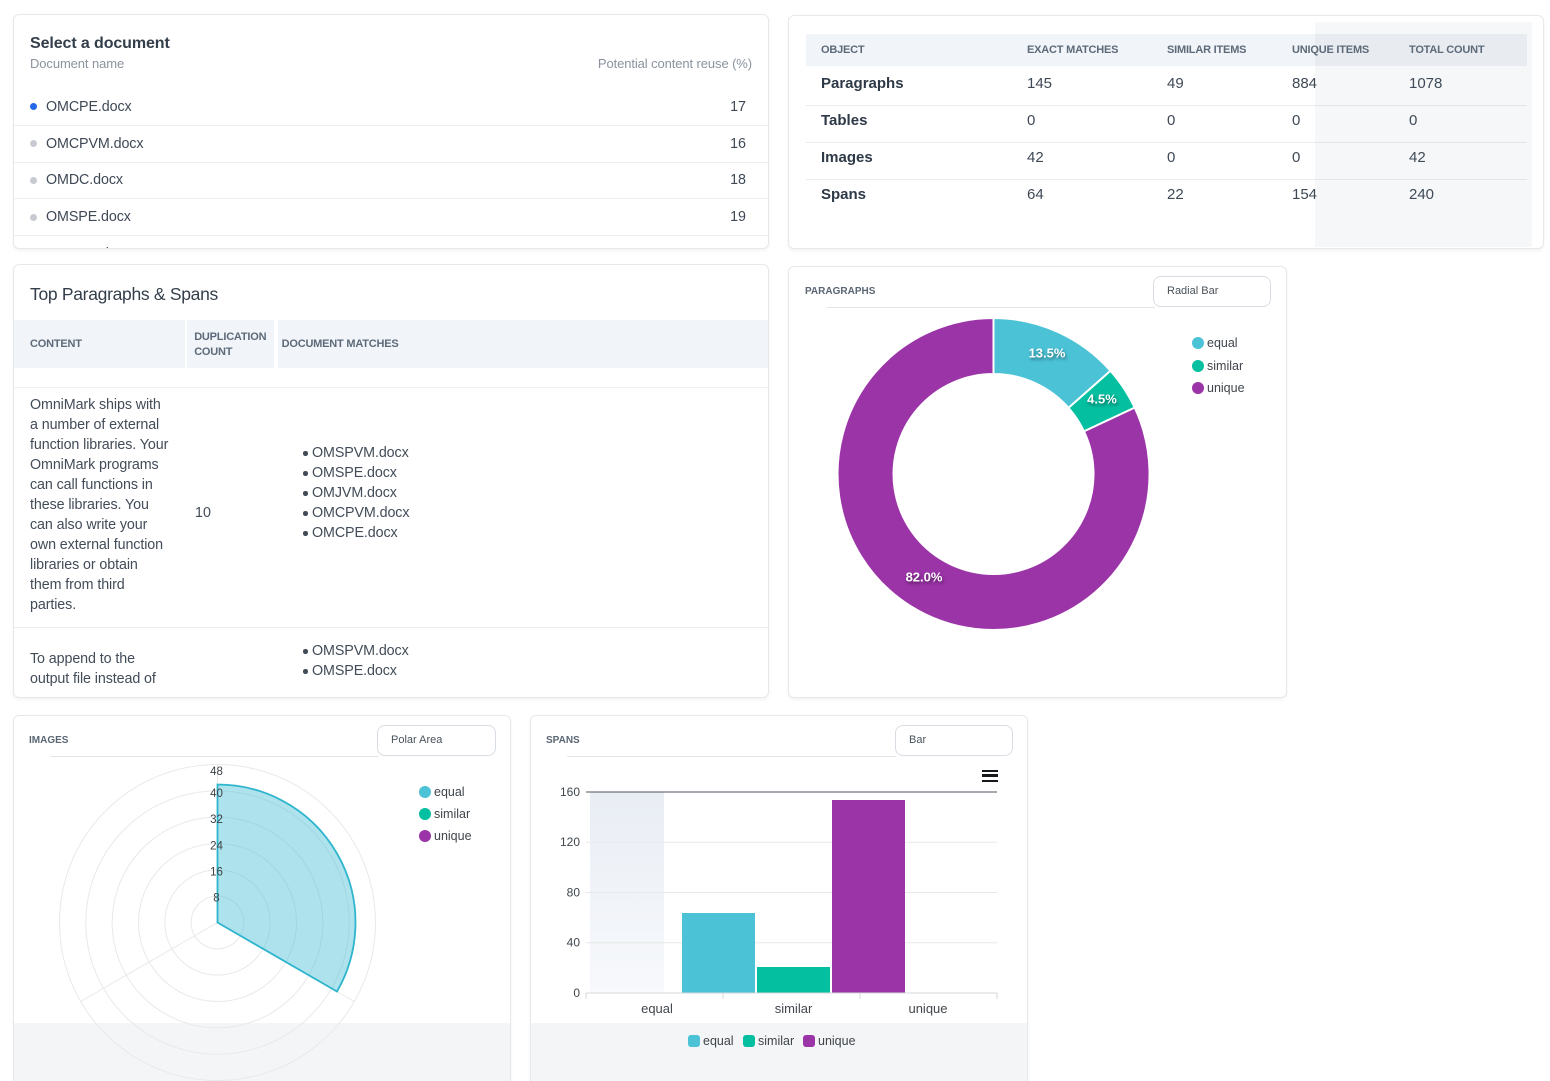 This screenshot has height=1081, width=1550. Describe the element at coordinates (216, 898) in the screenshot. I see `svg-text: 8` at that location.